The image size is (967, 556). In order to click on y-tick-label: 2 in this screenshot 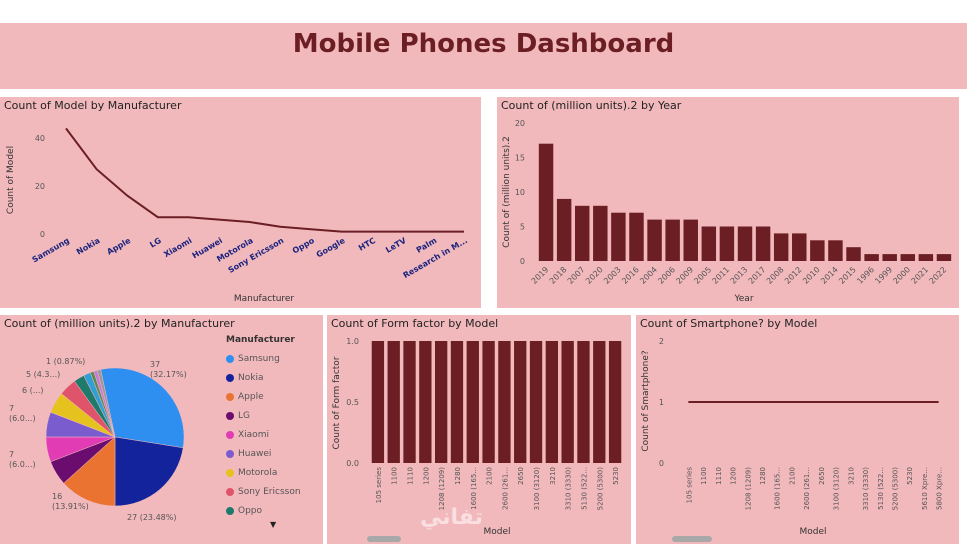, I will do `click(661, 341)`.